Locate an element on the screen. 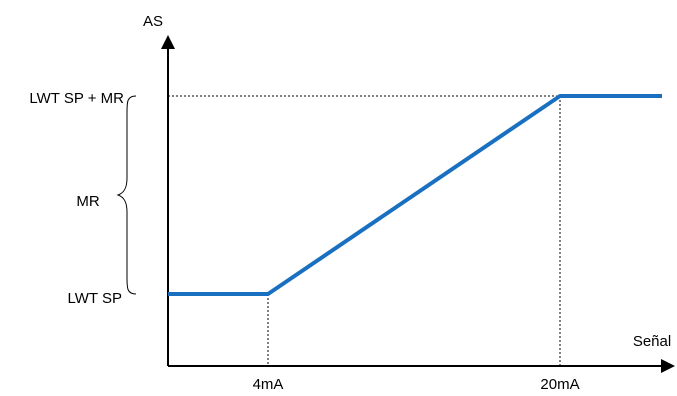 Image resolution: width=677 pixels, height=396 pixels. x-tick-label-4ma: 4mA is located at coordinates (268, 384).